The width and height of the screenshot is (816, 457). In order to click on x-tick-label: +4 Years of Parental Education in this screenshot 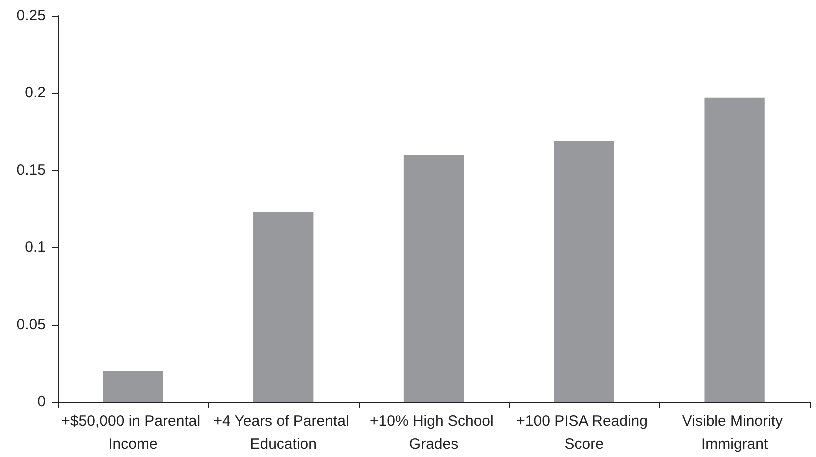, I will do `click(284, 433)`.